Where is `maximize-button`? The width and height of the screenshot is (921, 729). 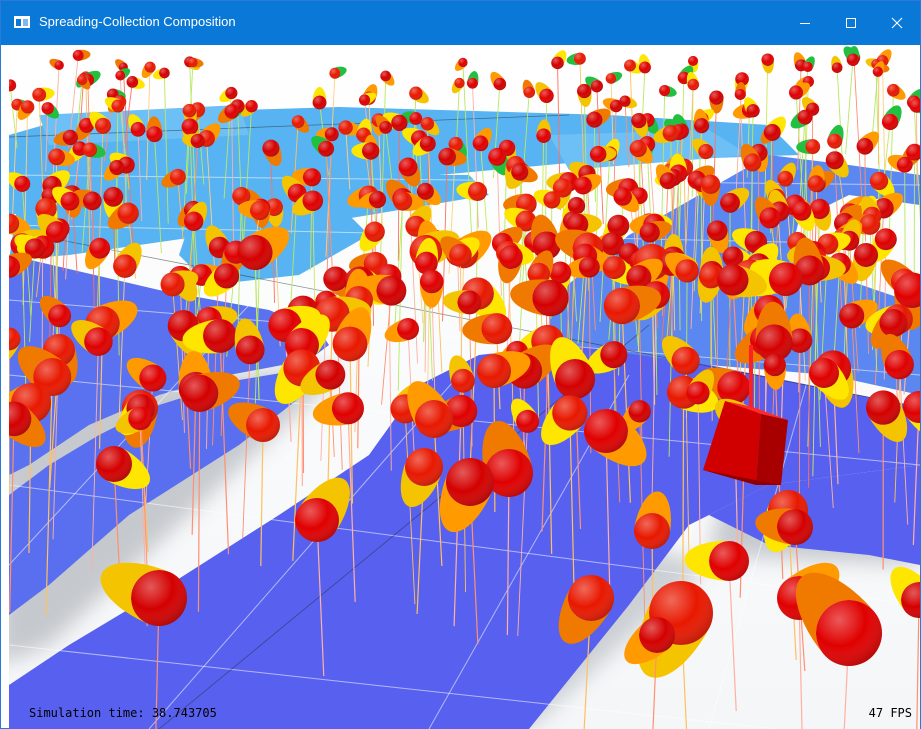 maximize-button is located at coordinates (851, 23).